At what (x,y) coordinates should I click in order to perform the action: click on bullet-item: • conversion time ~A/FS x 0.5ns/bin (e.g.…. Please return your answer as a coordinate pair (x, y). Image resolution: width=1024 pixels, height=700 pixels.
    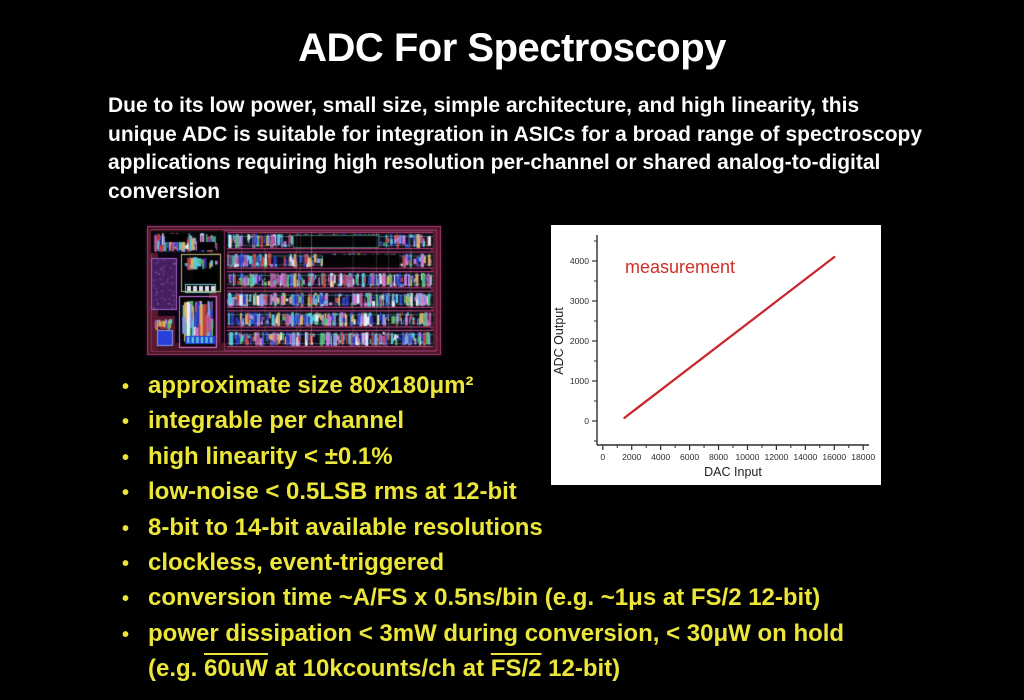
    Looking at the image, I should click on (522, 598).